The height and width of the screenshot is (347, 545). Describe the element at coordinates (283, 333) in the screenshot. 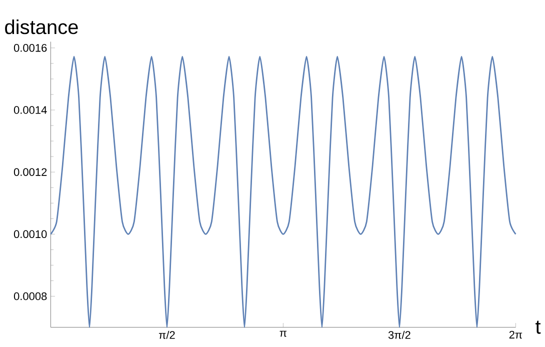

I see `x-tick-label: π` at that location.